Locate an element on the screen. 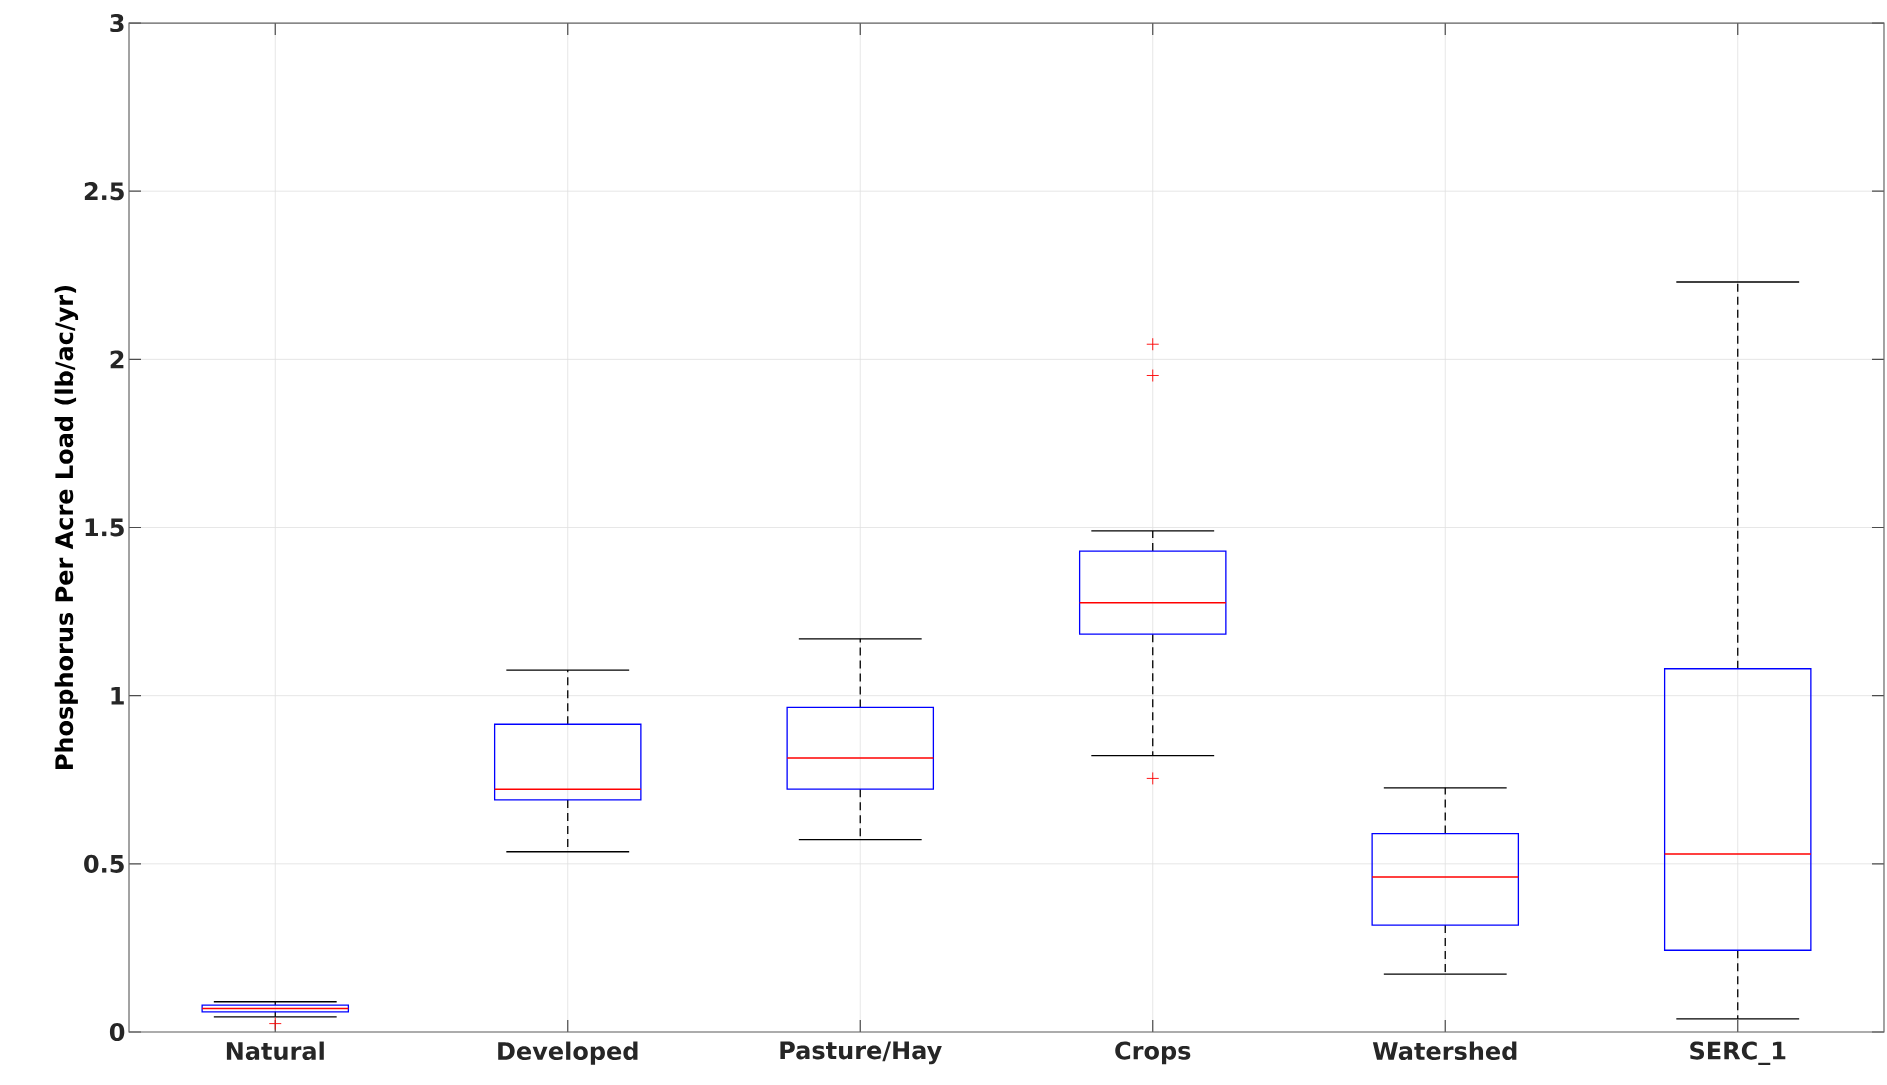 The height and width of the screenshot is (1085, 1887). y-axis-title: Phosphorus Per Acre Load (lb/ac/yr) is located at coordinates (66, 527).